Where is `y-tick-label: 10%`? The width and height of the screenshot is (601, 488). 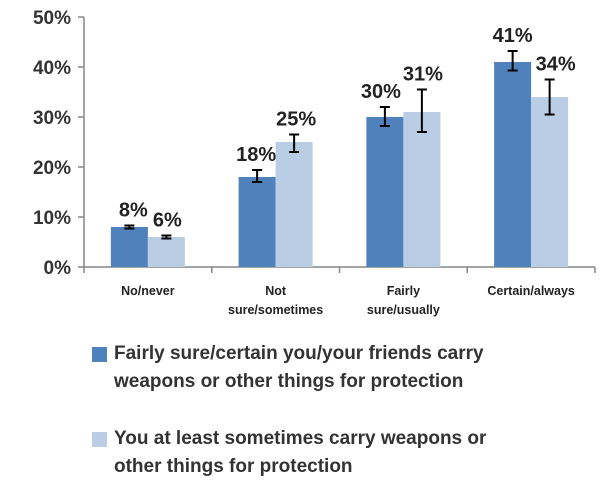
y-tick-label: 10% is located at coordinates (52, 218).